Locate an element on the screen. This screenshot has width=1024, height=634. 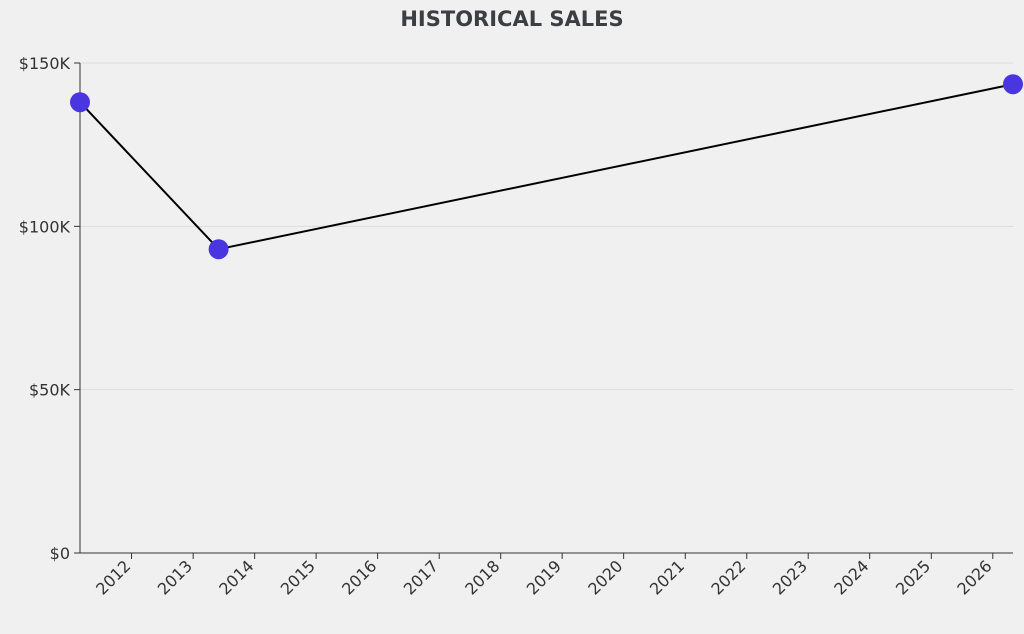
x-tick-label: 2025 is located at coordinates (913, 577).